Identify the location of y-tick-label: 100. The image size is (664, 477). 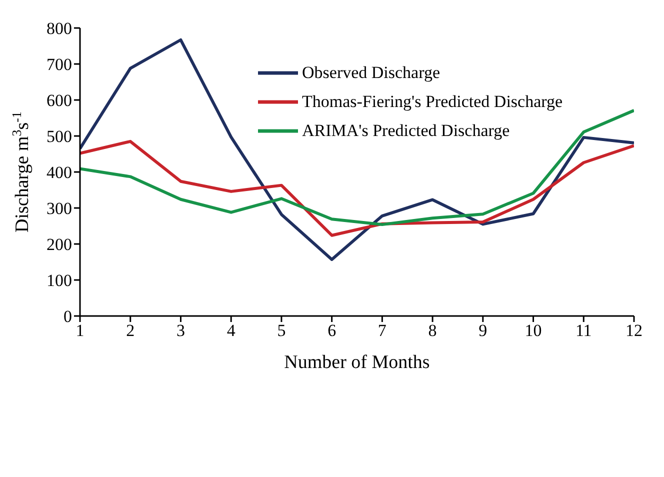
(59, 280).